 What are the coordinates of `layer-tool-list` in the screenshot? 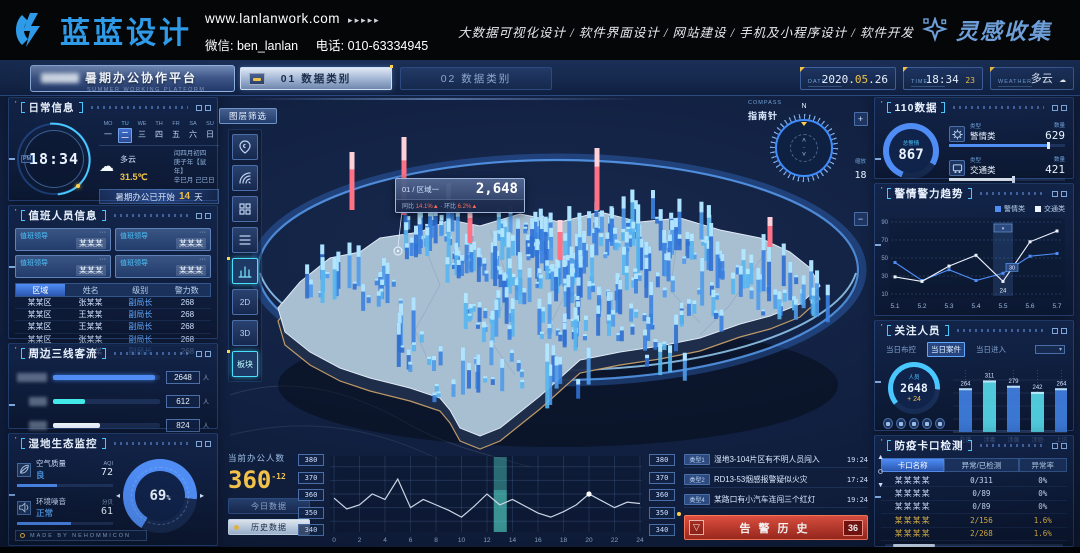 It's located at (245, 240).